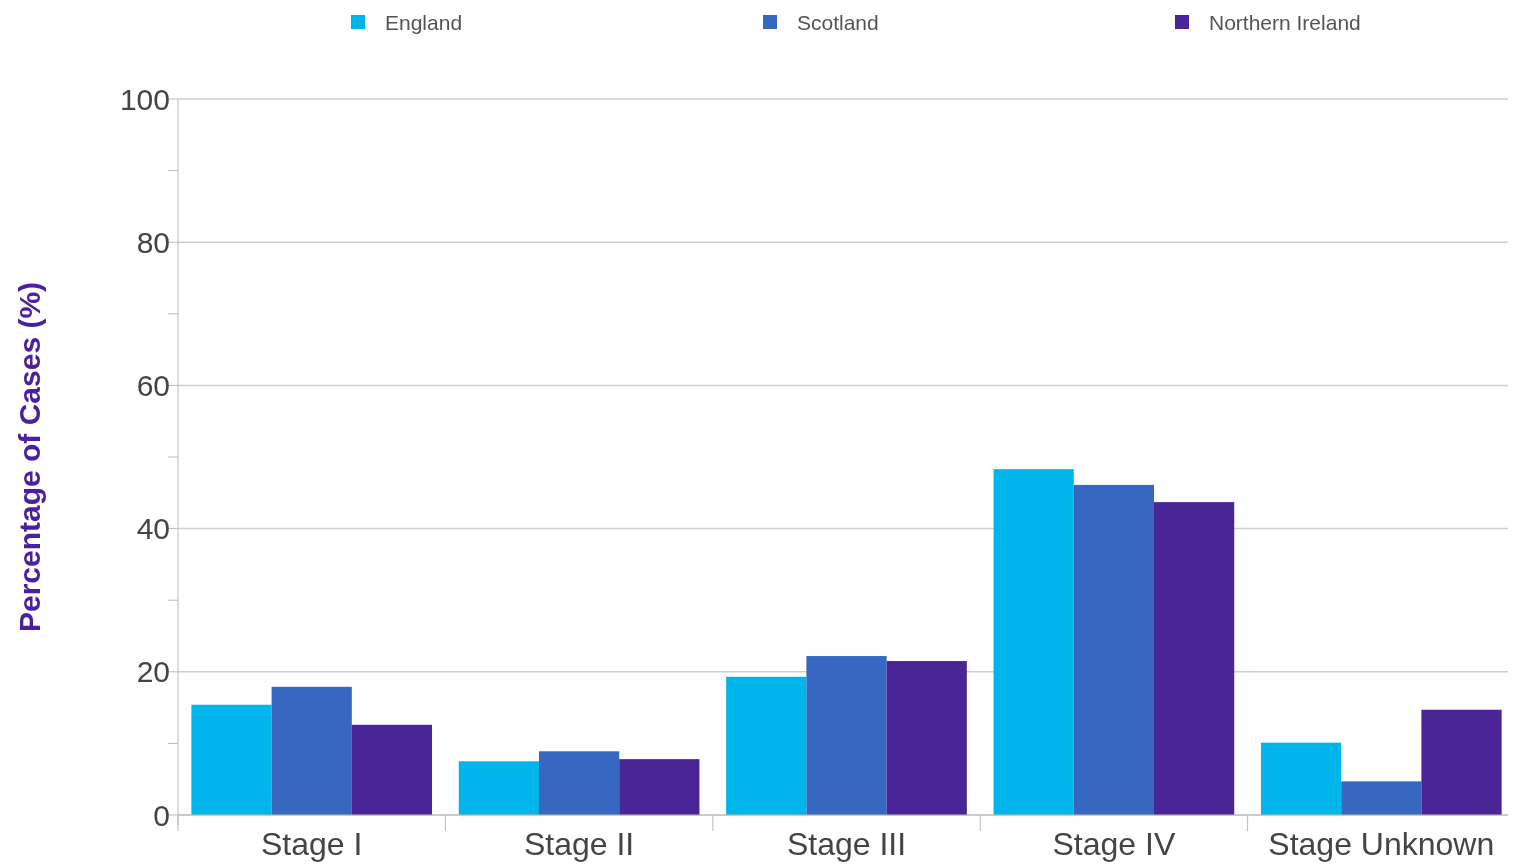 The height and width of the screenshot is (865, 1516). Describe the element at coordinates (424, 23) in the screenshot. I see `legend-label: England` at that location.